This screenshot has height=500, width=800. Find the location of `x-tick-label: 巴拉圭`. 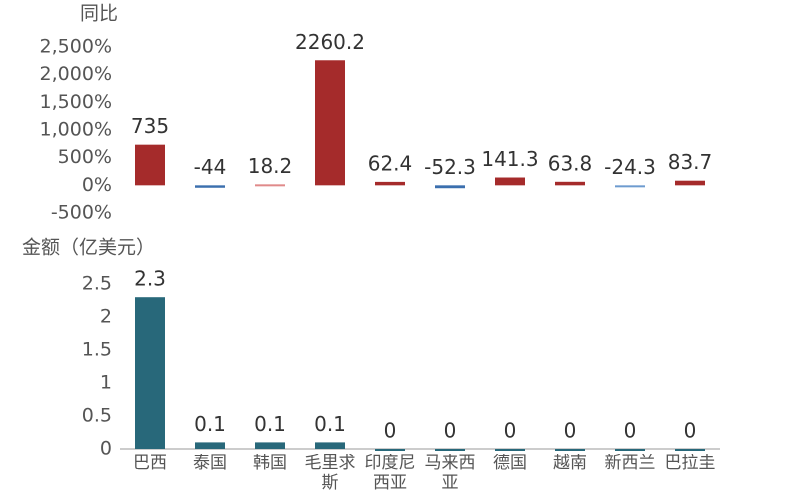

x-tick-label: 巴拉圭 is located at coordinates (690, 463).